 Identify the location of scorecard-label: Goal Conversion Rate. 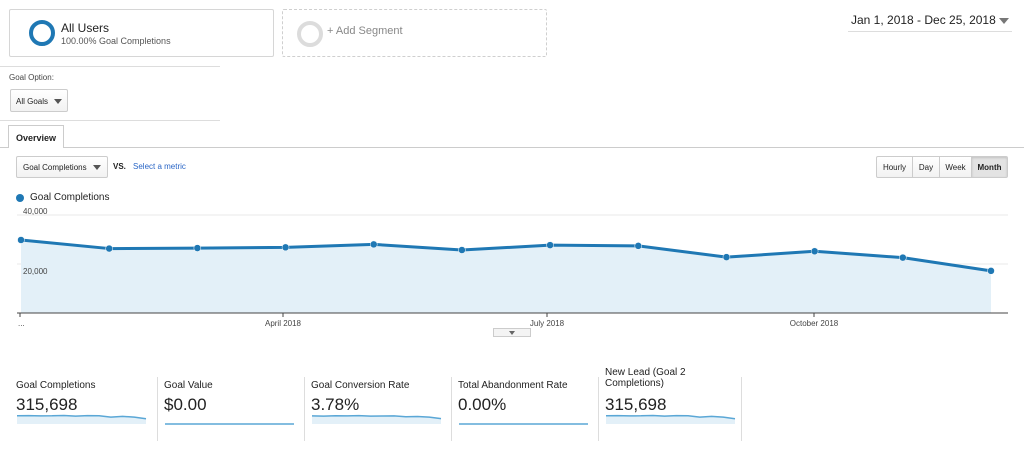
(360, 385).